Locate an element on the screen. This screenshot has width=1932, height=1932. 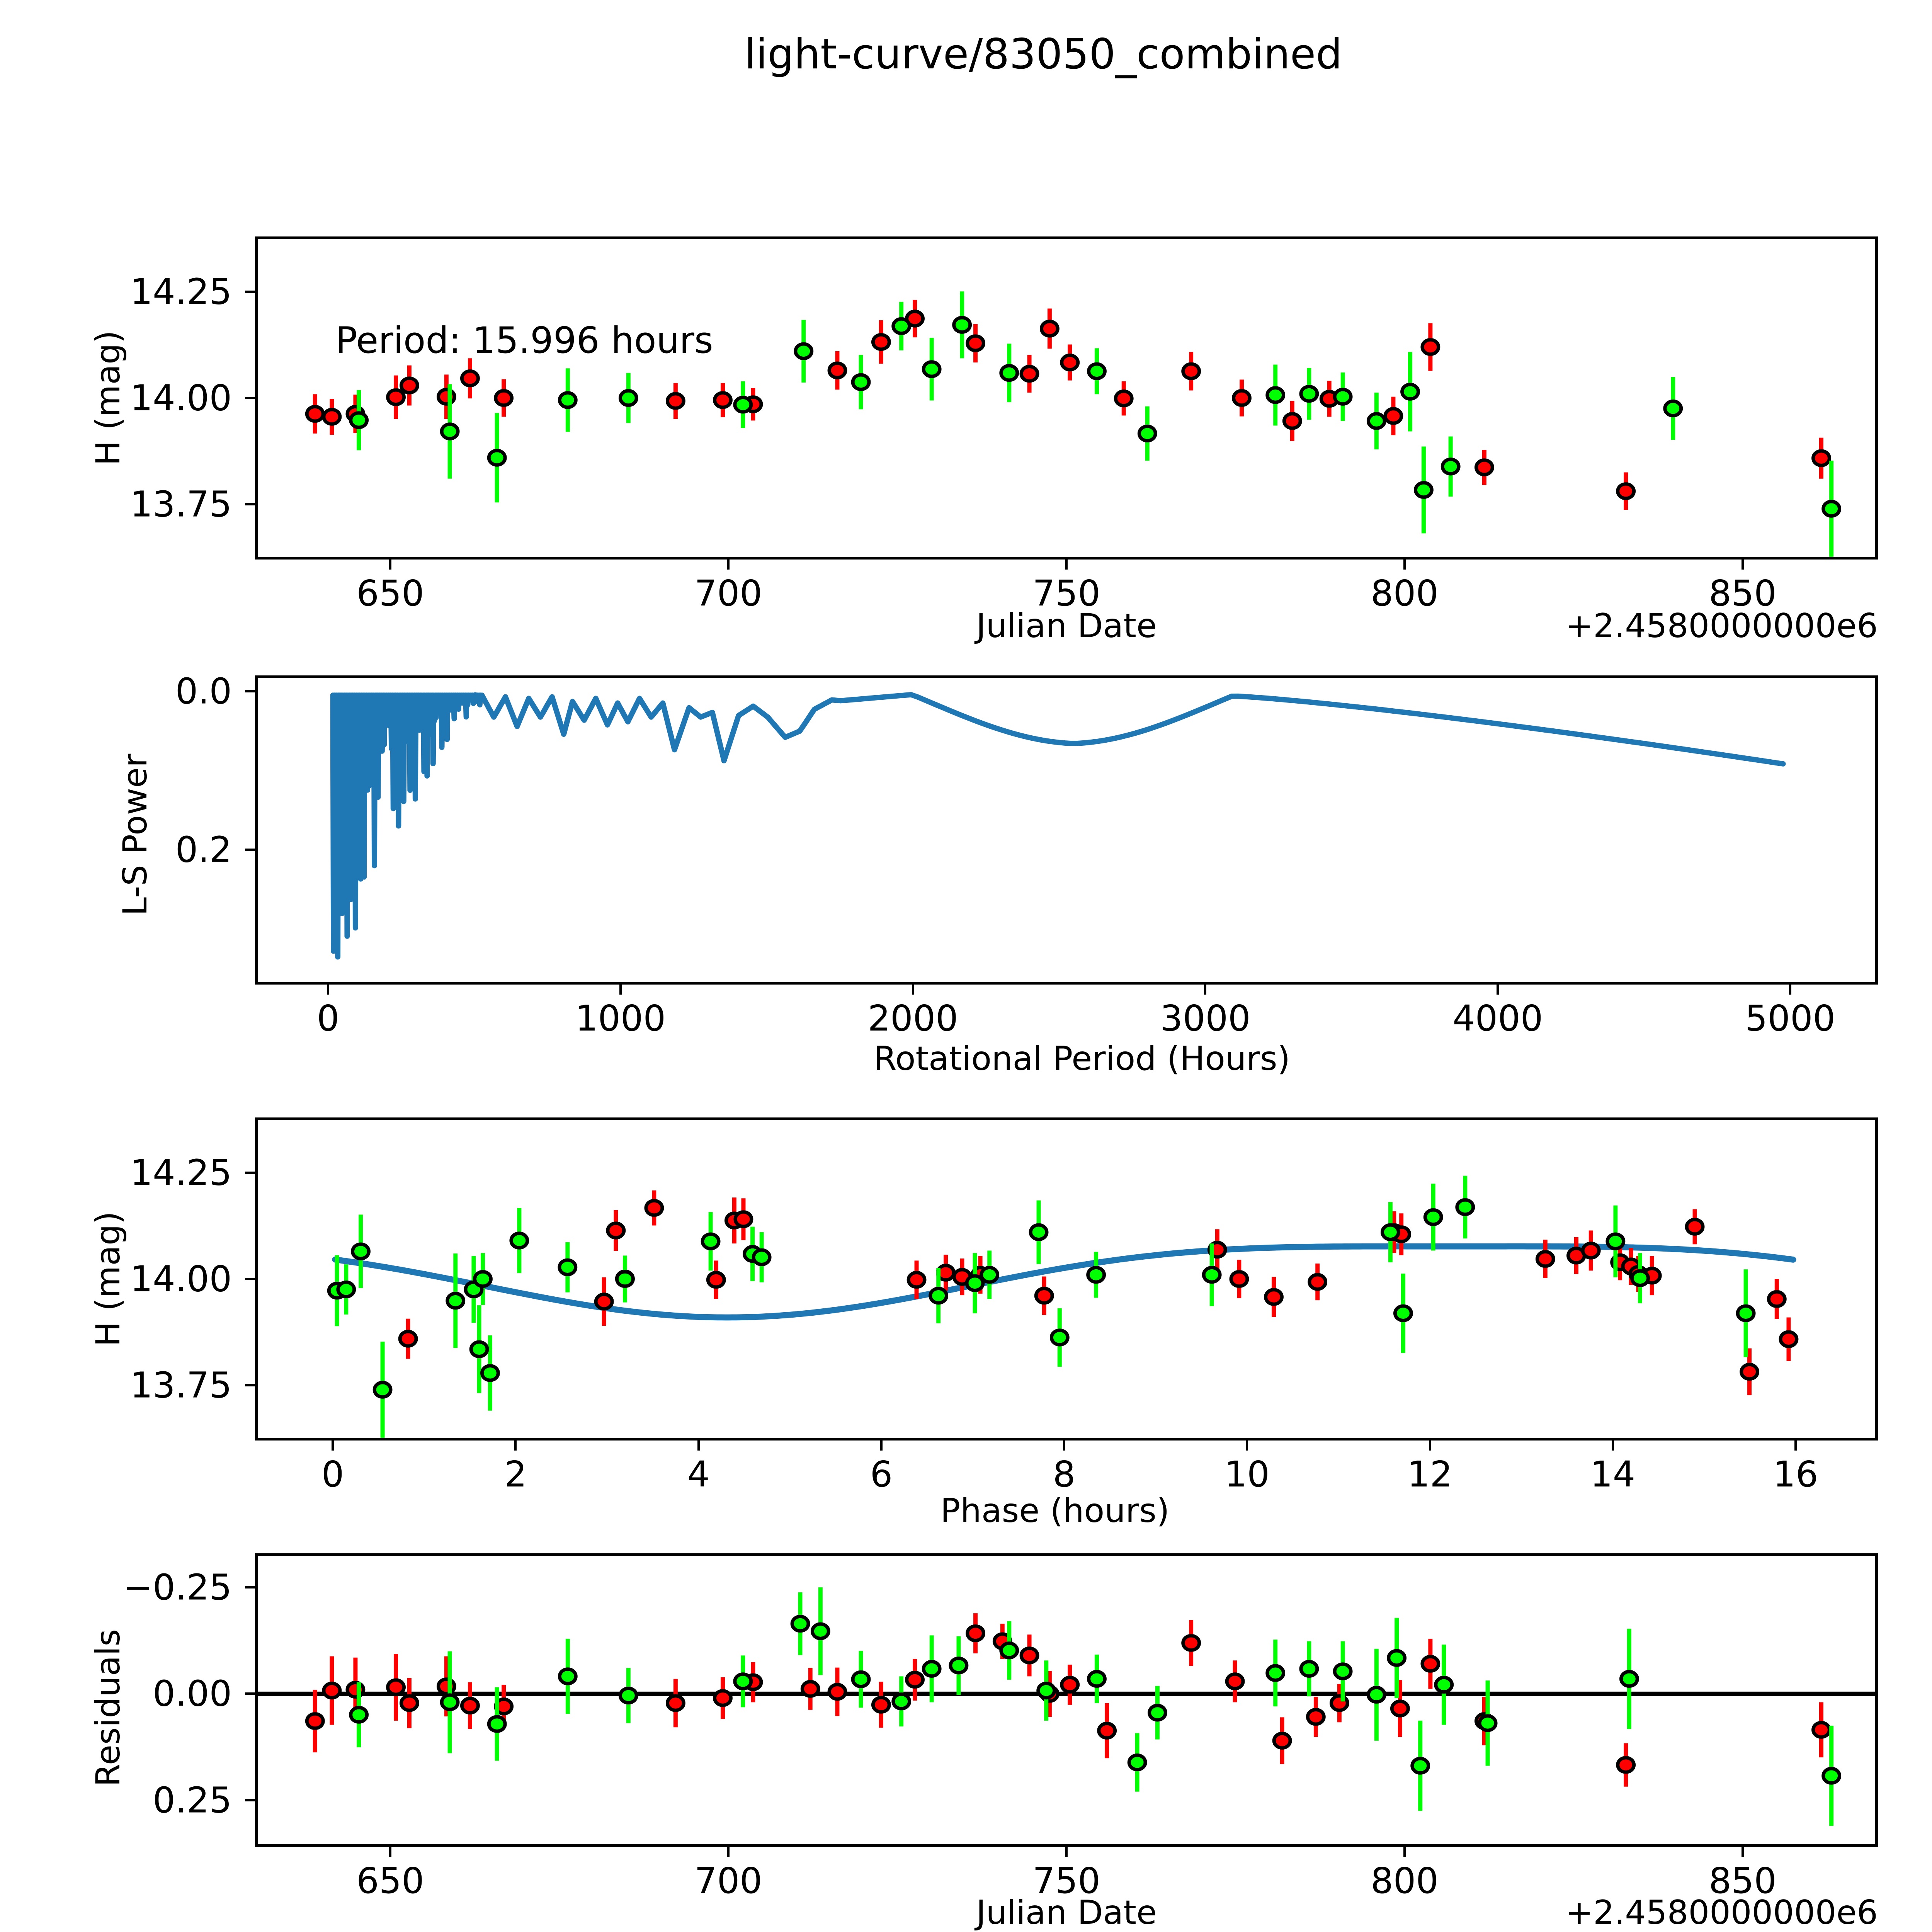
residuals-panel is located at coordinates (1066, 1700).